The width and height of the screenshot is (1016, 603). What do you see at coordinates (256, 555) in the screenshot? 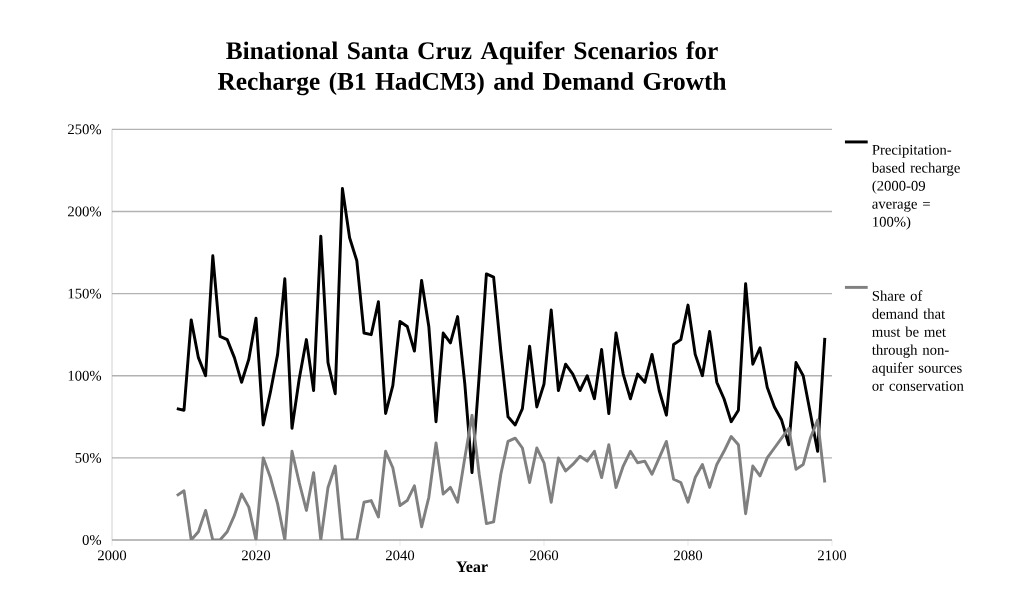
I see `x-tick-label: 2020` at bounding box center [256, 555].